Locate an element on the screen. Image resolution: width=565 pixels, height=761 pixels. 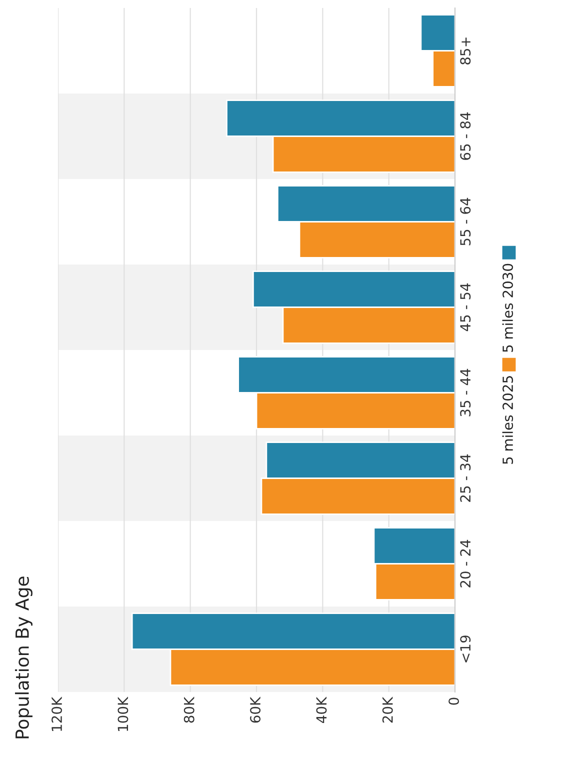
y-tick-label: 20 - 24 is located at coordinates (465, 564).